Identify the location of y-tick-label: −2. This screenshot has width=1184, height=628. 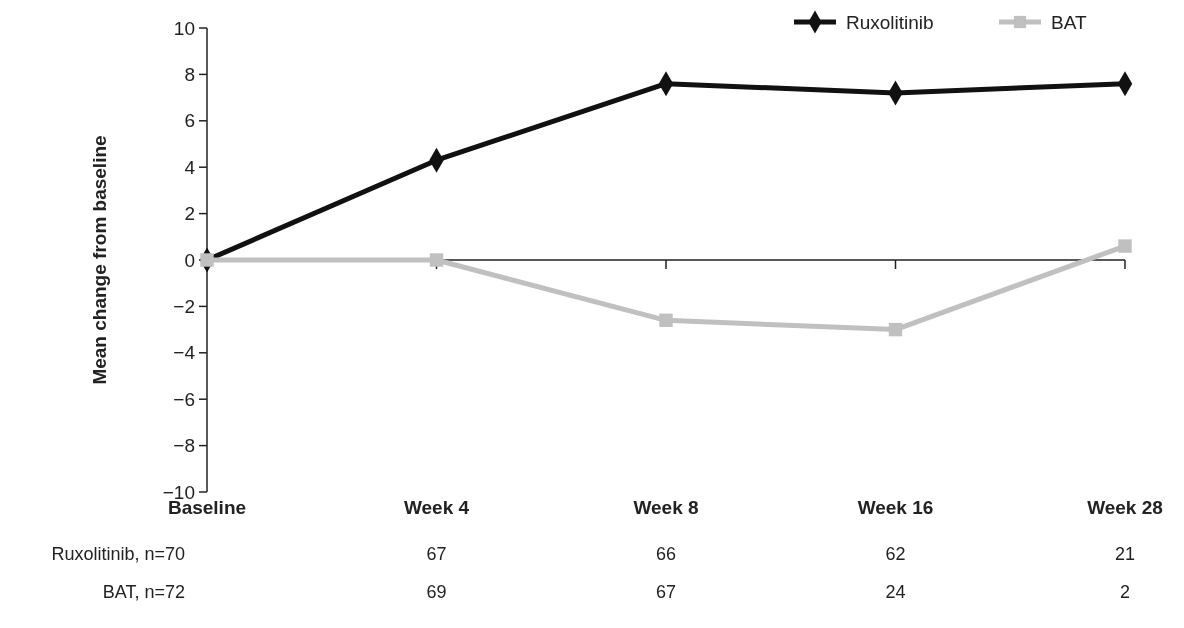
(184, 307).